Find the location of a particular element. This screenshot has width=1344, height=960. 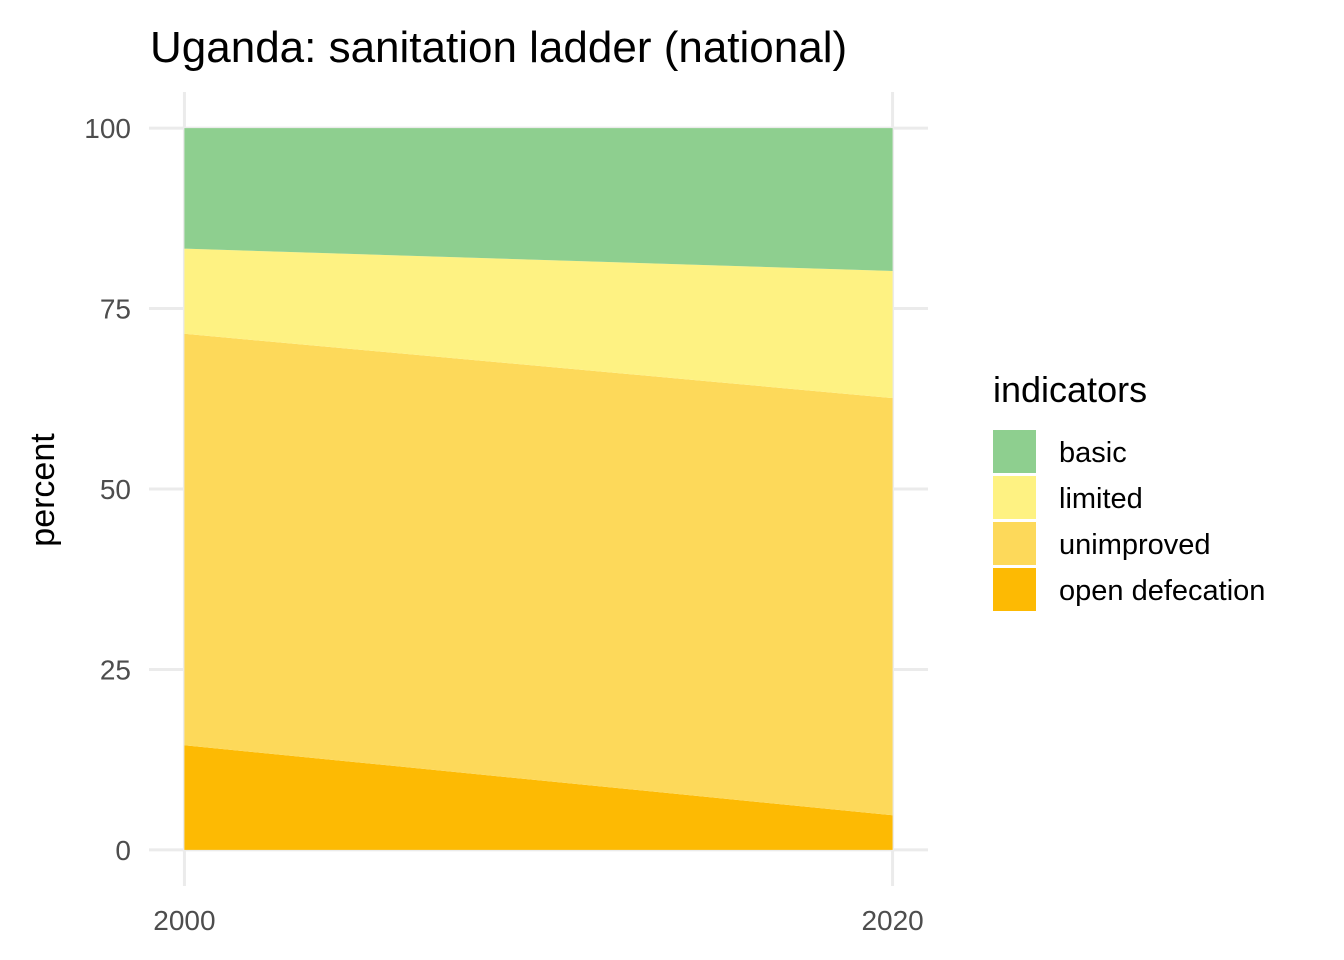

legend-swatch-open-defecation is located at coordinates (1014, 589).